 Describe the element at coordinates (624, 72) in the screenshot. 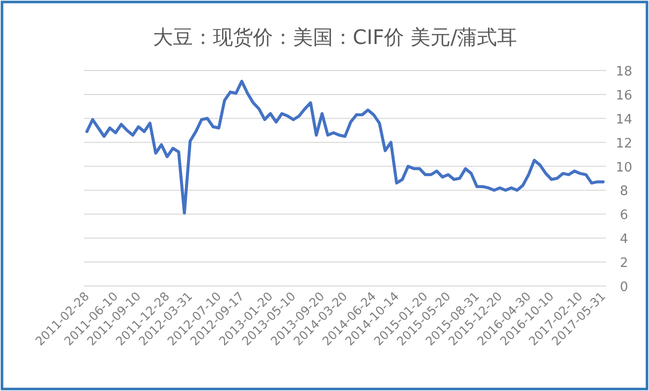

I see `y-tick-label: 18` at that location.